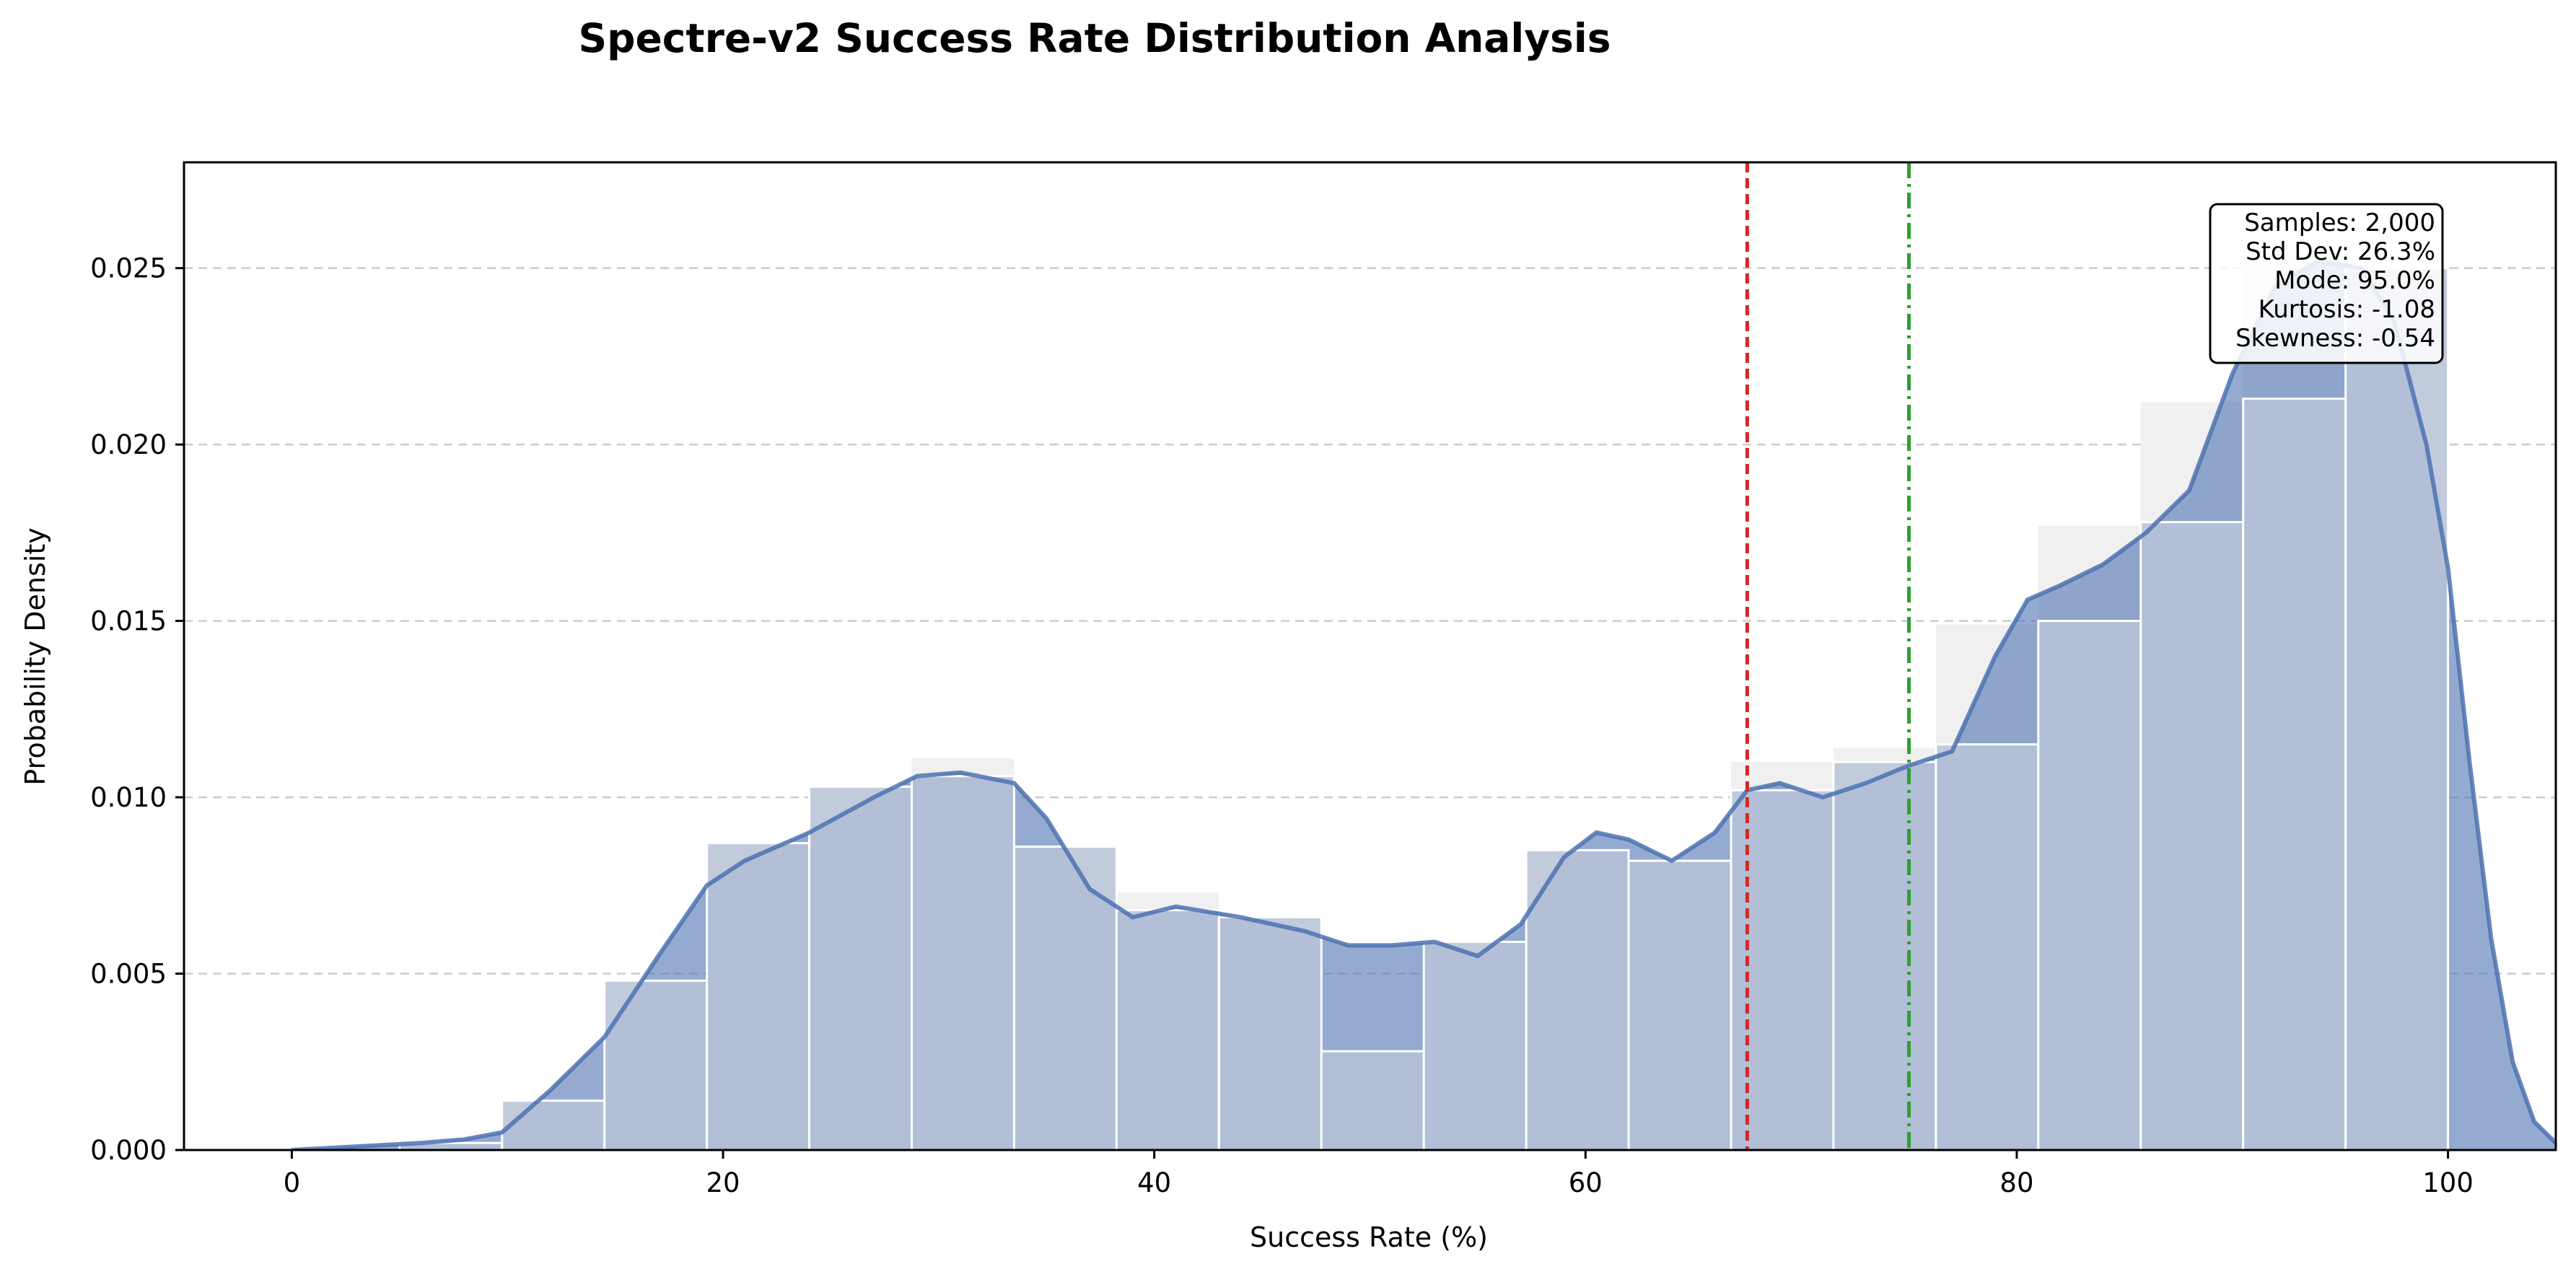 This screenshot has width=2576, height=1277. I want to click on y-tick-label: 0.025, so click(128, 268).